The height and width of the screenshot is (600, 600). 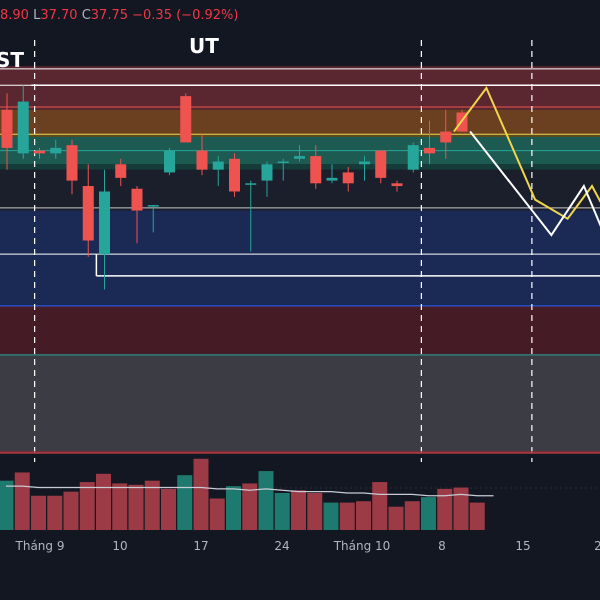 I want to click on x-tick-label: 8, so click(x=442, y=546).